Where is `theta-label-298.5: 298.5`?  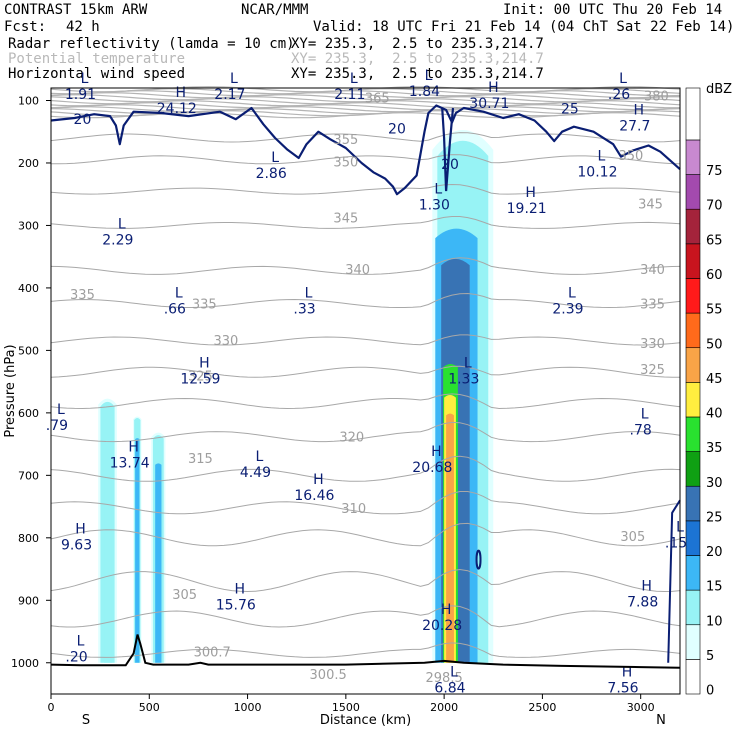
theta-label-298.5: 298.5 is located at coordinates (444, 678).